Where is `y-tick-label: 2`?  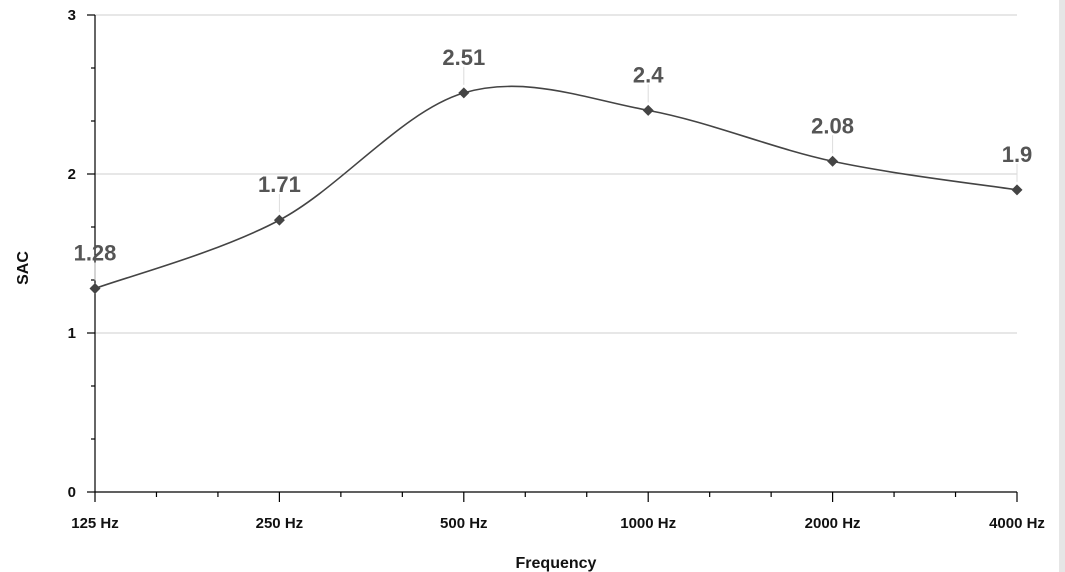 y-tick-label: 2 is located at coordinates (72, 174).